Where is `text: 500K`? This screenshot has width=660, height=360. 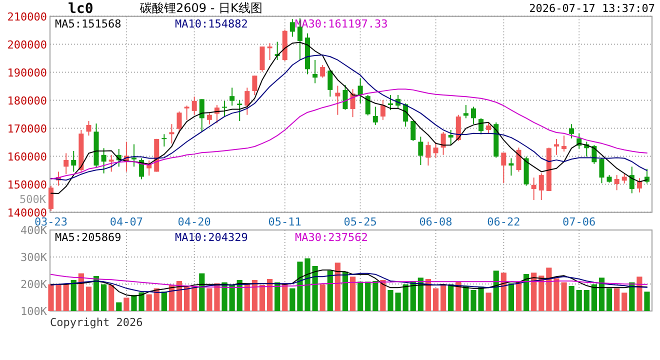
text: 500K is located at coordinates (33, 199).